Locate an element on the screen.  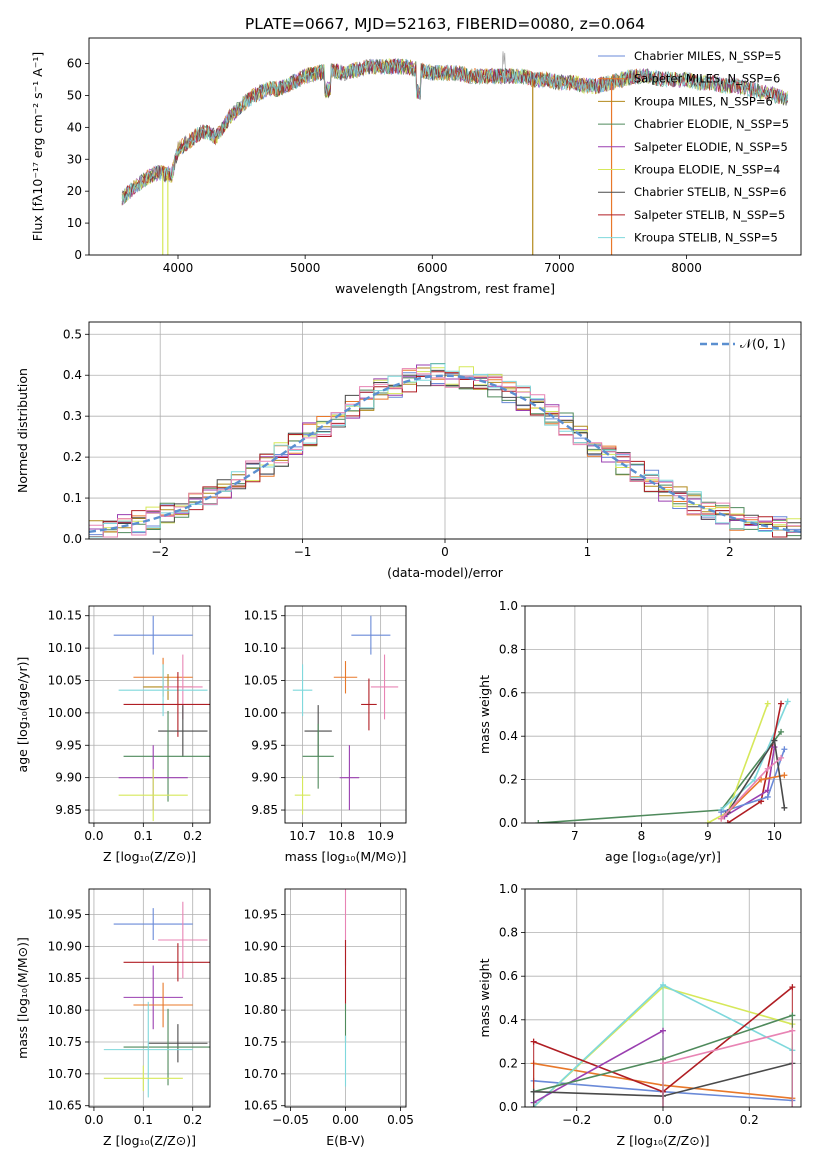
legend-label: Kroupa STELIB, N_SSP=5 is located at coordinates (706, 238).